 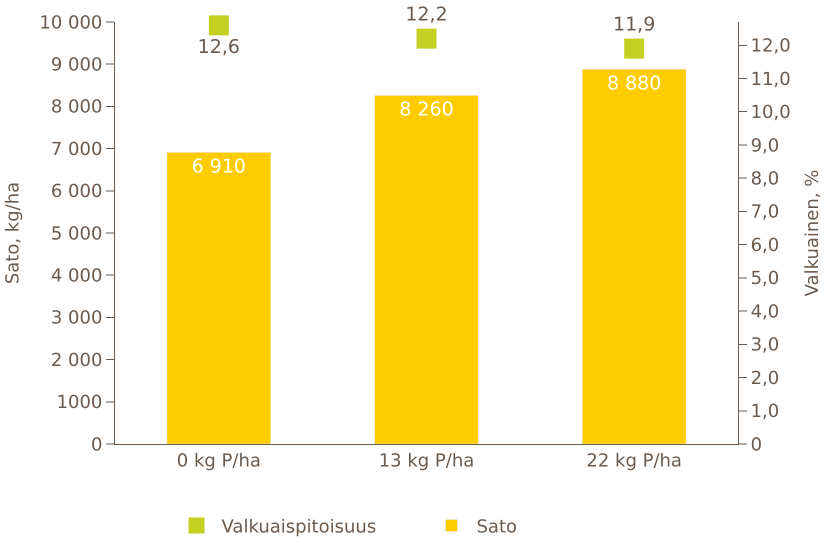 What do you see at coordinates (218, 461) in the screenshot?
I see `x-tick-label: 0 kg P/ha` at bounding box center [218, 461].